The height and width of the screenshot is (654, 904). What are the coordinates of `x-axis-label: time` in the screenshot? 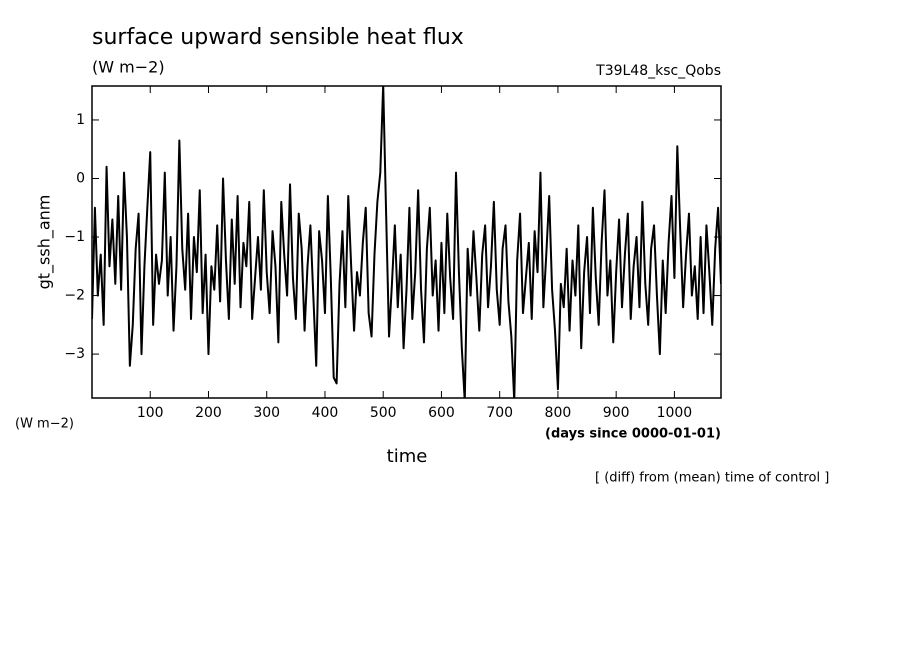 It's located at (407, 456).